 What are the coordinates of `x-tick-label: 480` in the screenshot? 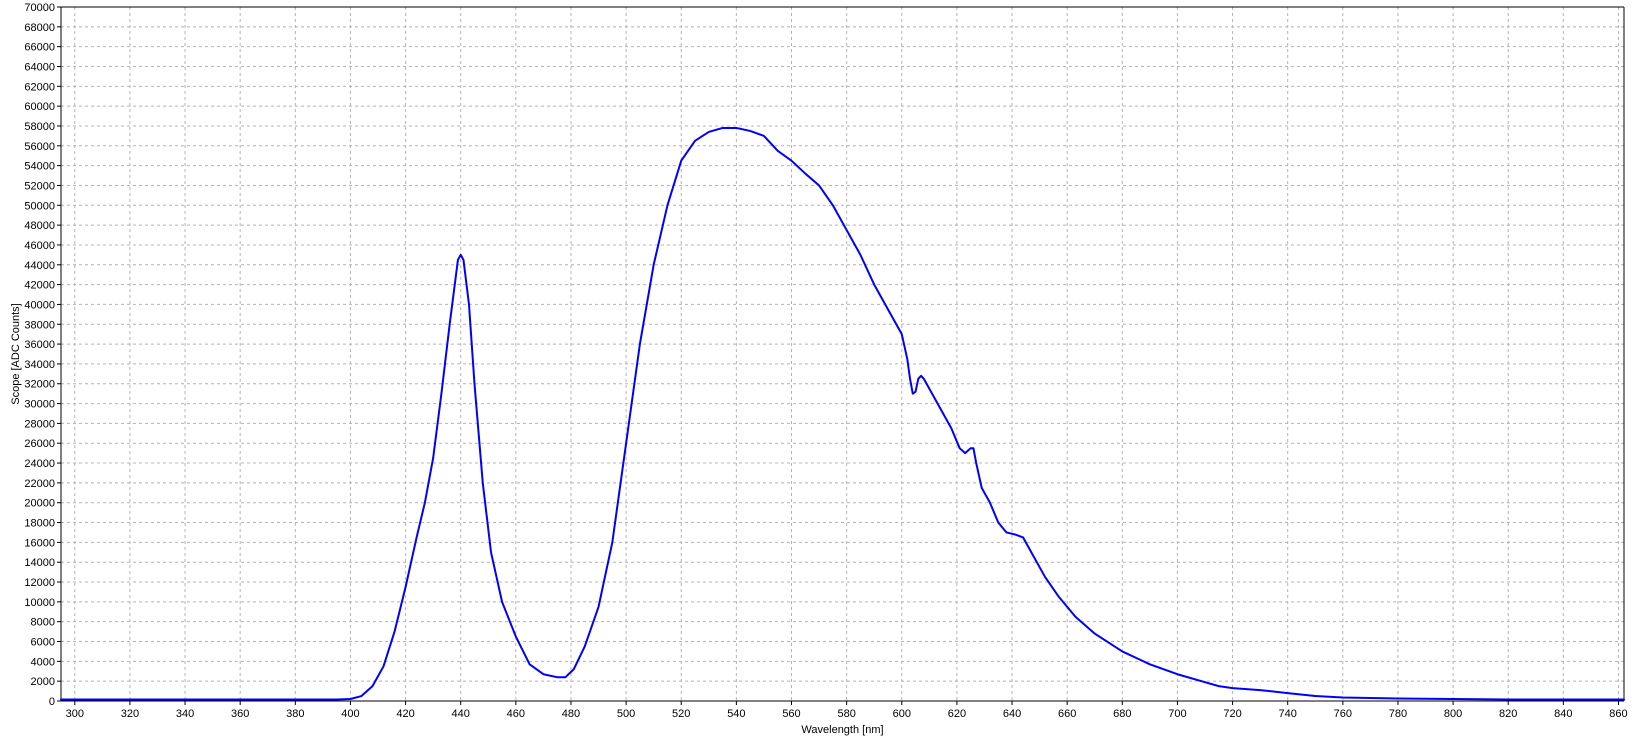 It's located at (571, 714).